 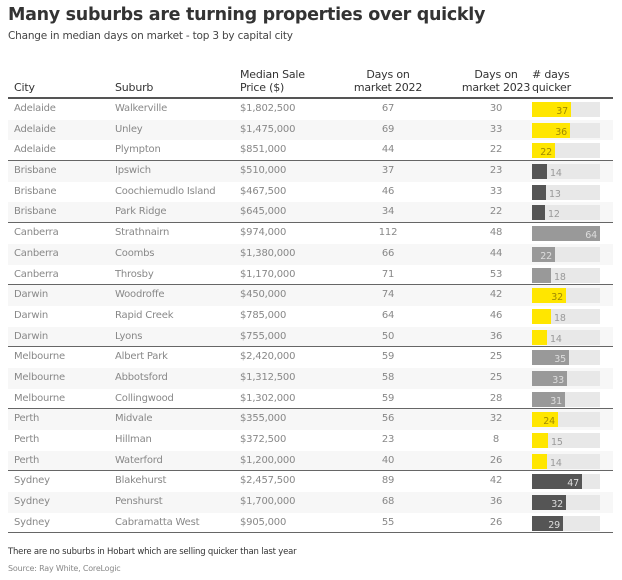 I want to click on header-price-line1: Median Sale, so click(x=272, y=74).